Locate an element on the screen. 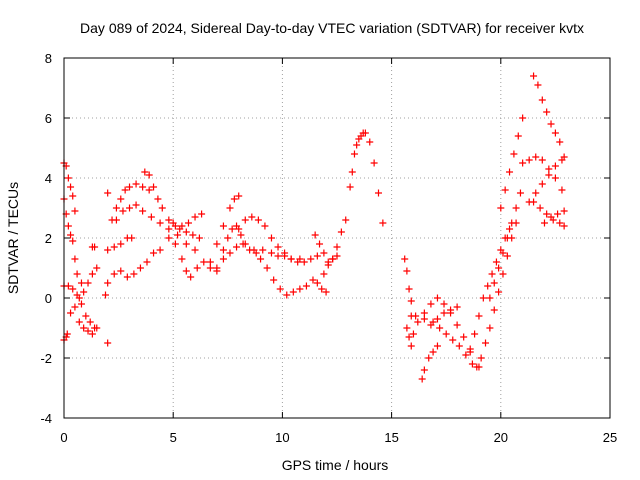 The width and height of the screenshot is (640, 480). y-tick-label: 2 is located at coordinates (48, 238).